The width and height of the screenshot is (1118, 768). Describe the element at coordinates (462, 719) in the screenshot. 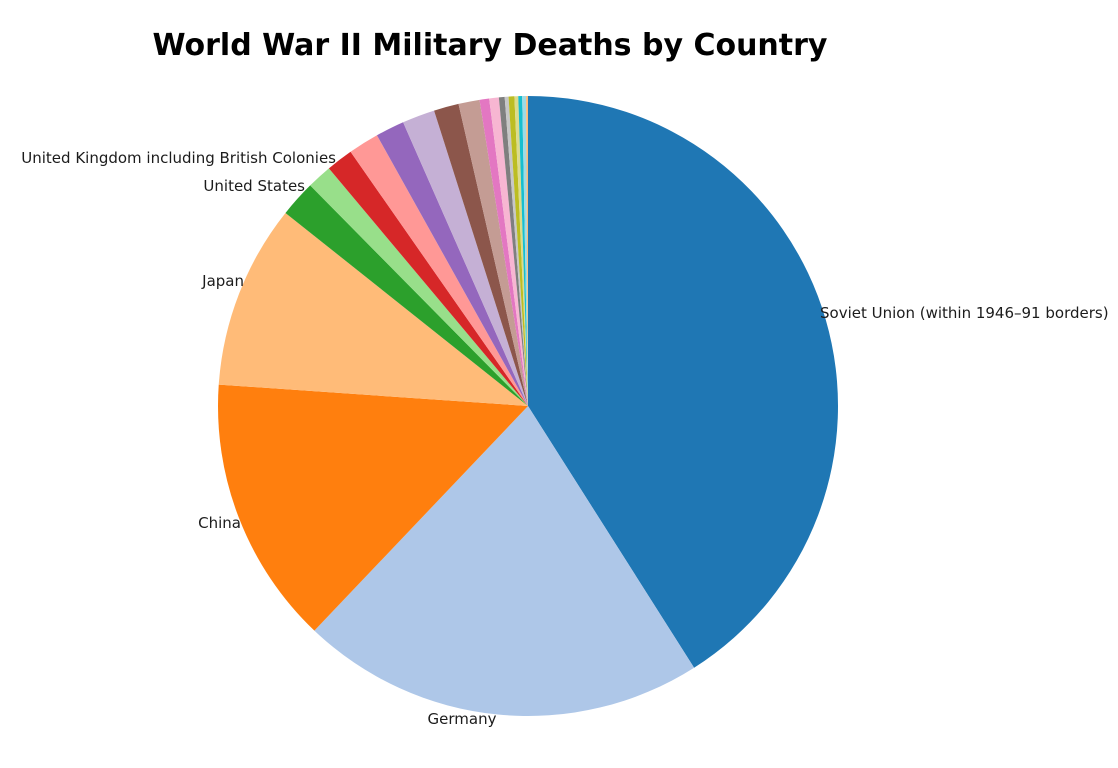

I see `slice-label-germany: Germany` at that location.